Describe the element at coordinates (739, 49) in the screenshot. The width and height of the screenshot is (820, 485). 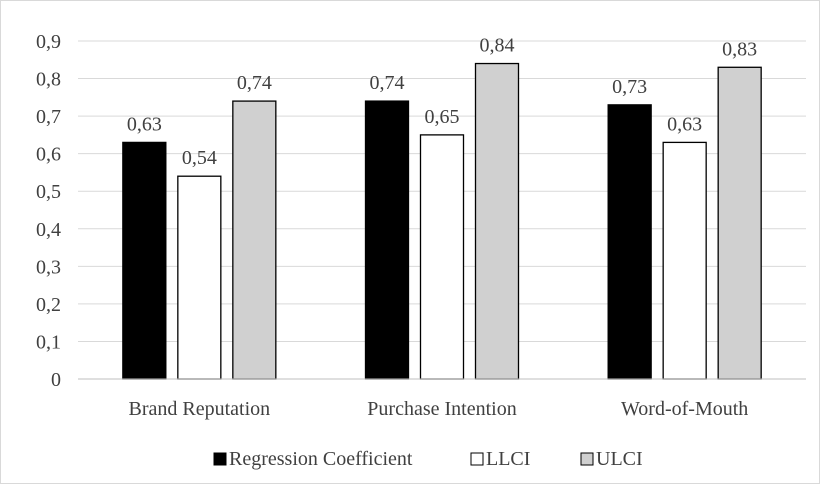
I see `data-label: 0,83` at that location.